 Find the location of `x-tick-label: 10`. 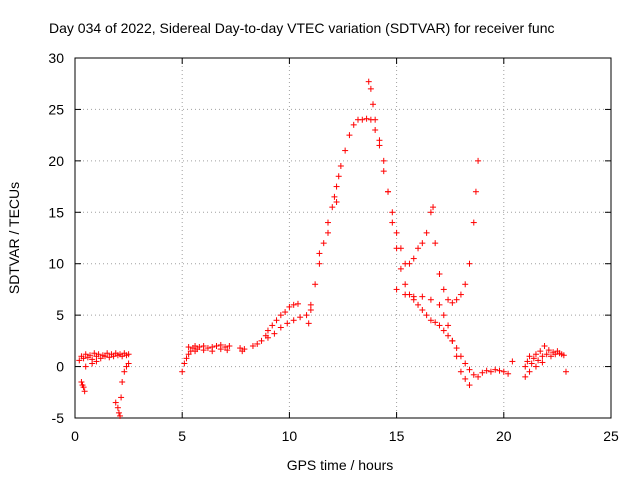

x-tick-label: 10 is located at coordinates (290, 436).